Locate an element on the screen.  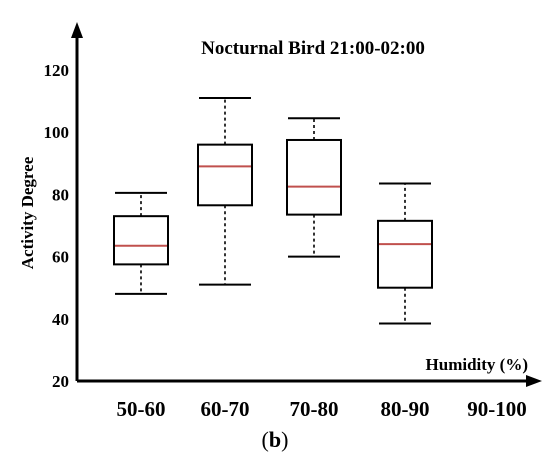
x-axis-arrow is located at coordinates (534, 381).